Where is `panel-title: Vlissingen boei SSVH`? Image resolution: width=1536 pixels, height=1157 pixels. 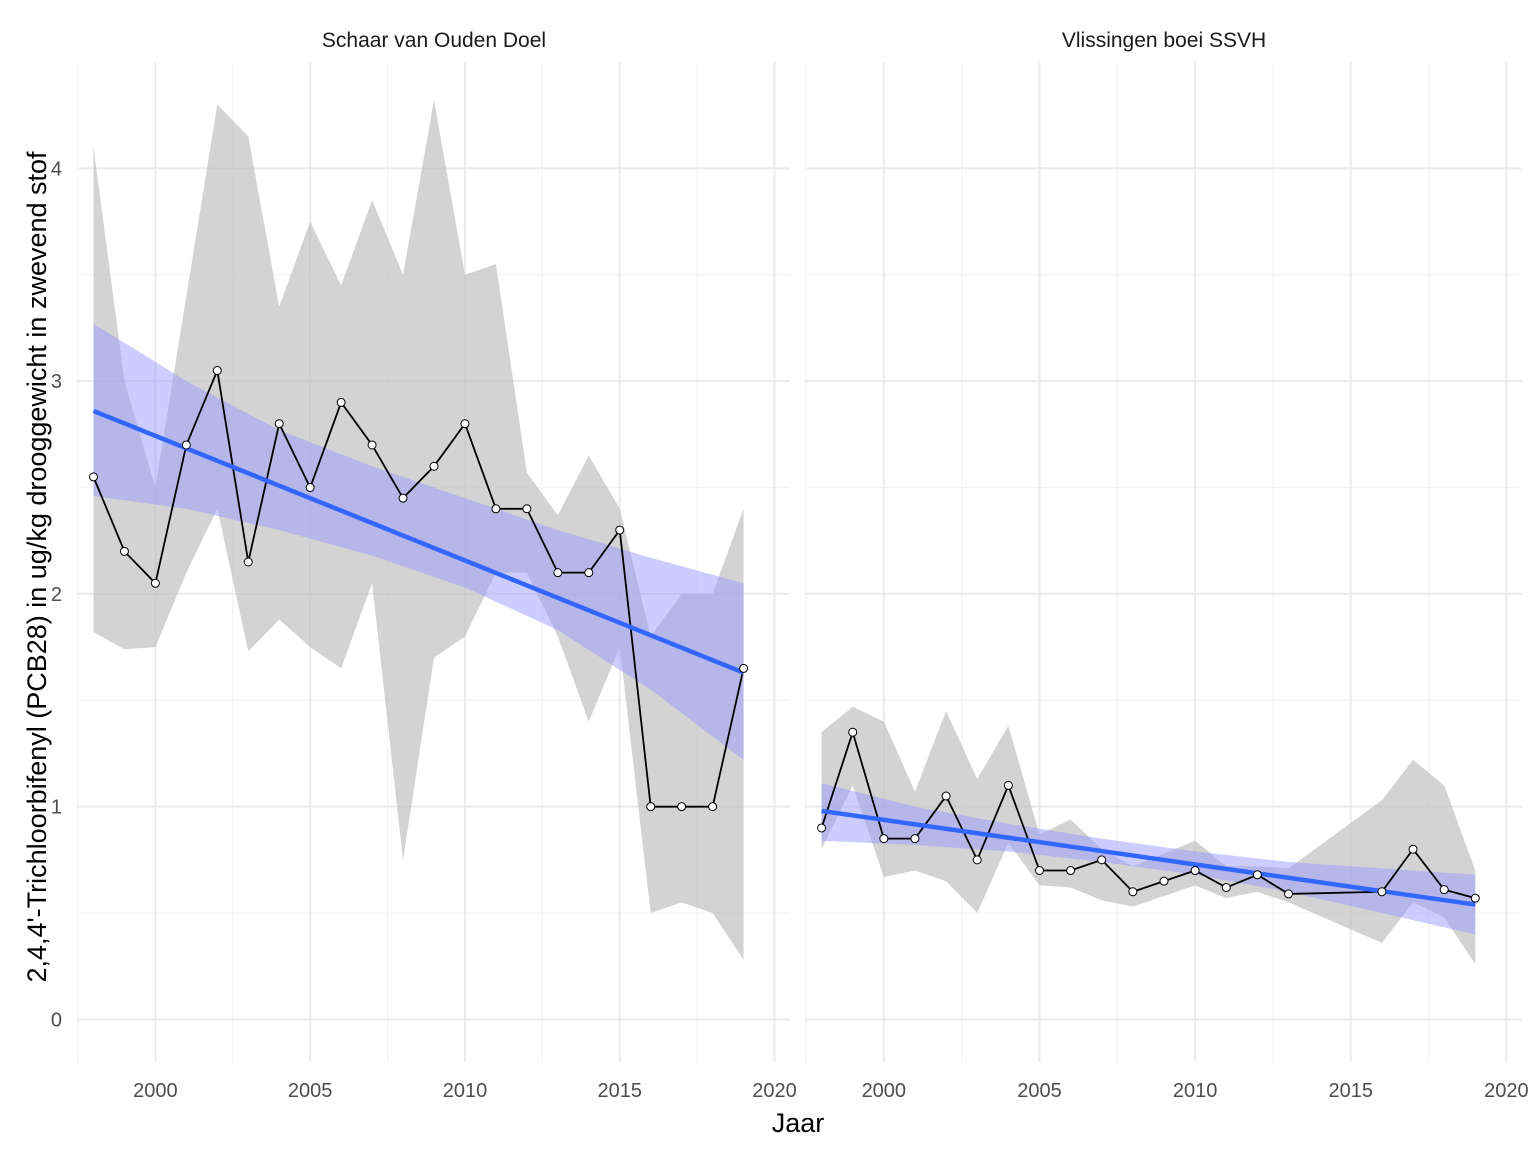
panel-title: Vlissingen boei SSVH is located at coordinates (1164, 40).